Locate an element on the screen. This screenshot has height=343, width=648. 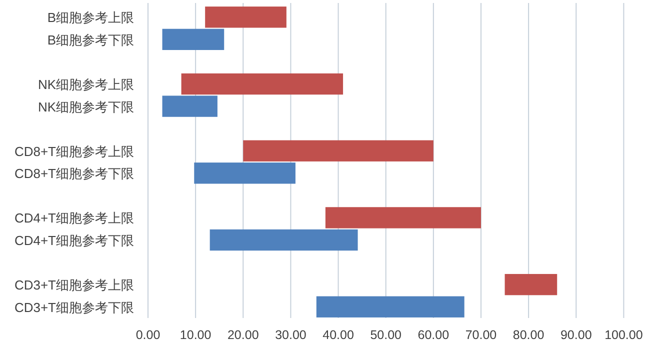
x-tick-label: 30.00 is located at coordinates (290, 335).